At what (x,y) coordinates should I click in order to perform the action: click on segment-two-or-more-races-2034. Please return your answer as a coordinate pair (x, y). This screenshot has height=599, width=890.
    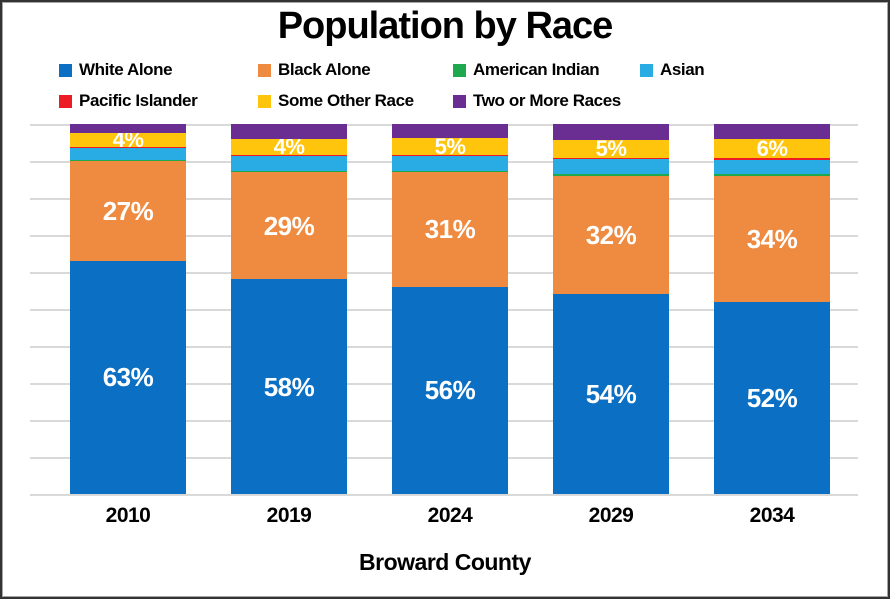
    Looking at the image, I should click on (772, 131).